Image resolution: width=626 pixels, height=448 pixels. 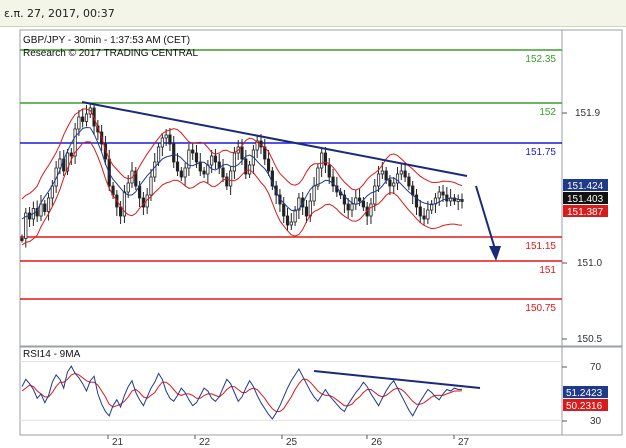 I want to click on rsi-title: RSI14 - 9MA, so click(x=52, y=354).